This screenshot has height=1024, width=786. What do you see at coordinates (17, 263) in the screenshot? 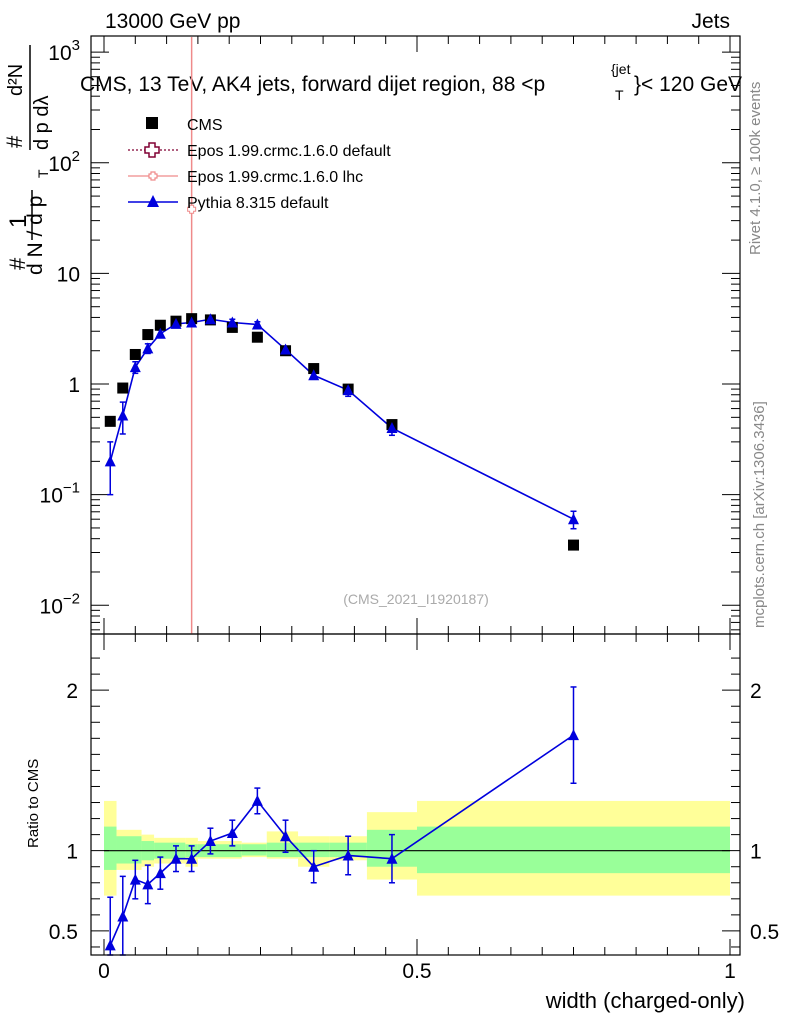
I see `ylabel-hash-1: #` at bounding box center [17, 263].